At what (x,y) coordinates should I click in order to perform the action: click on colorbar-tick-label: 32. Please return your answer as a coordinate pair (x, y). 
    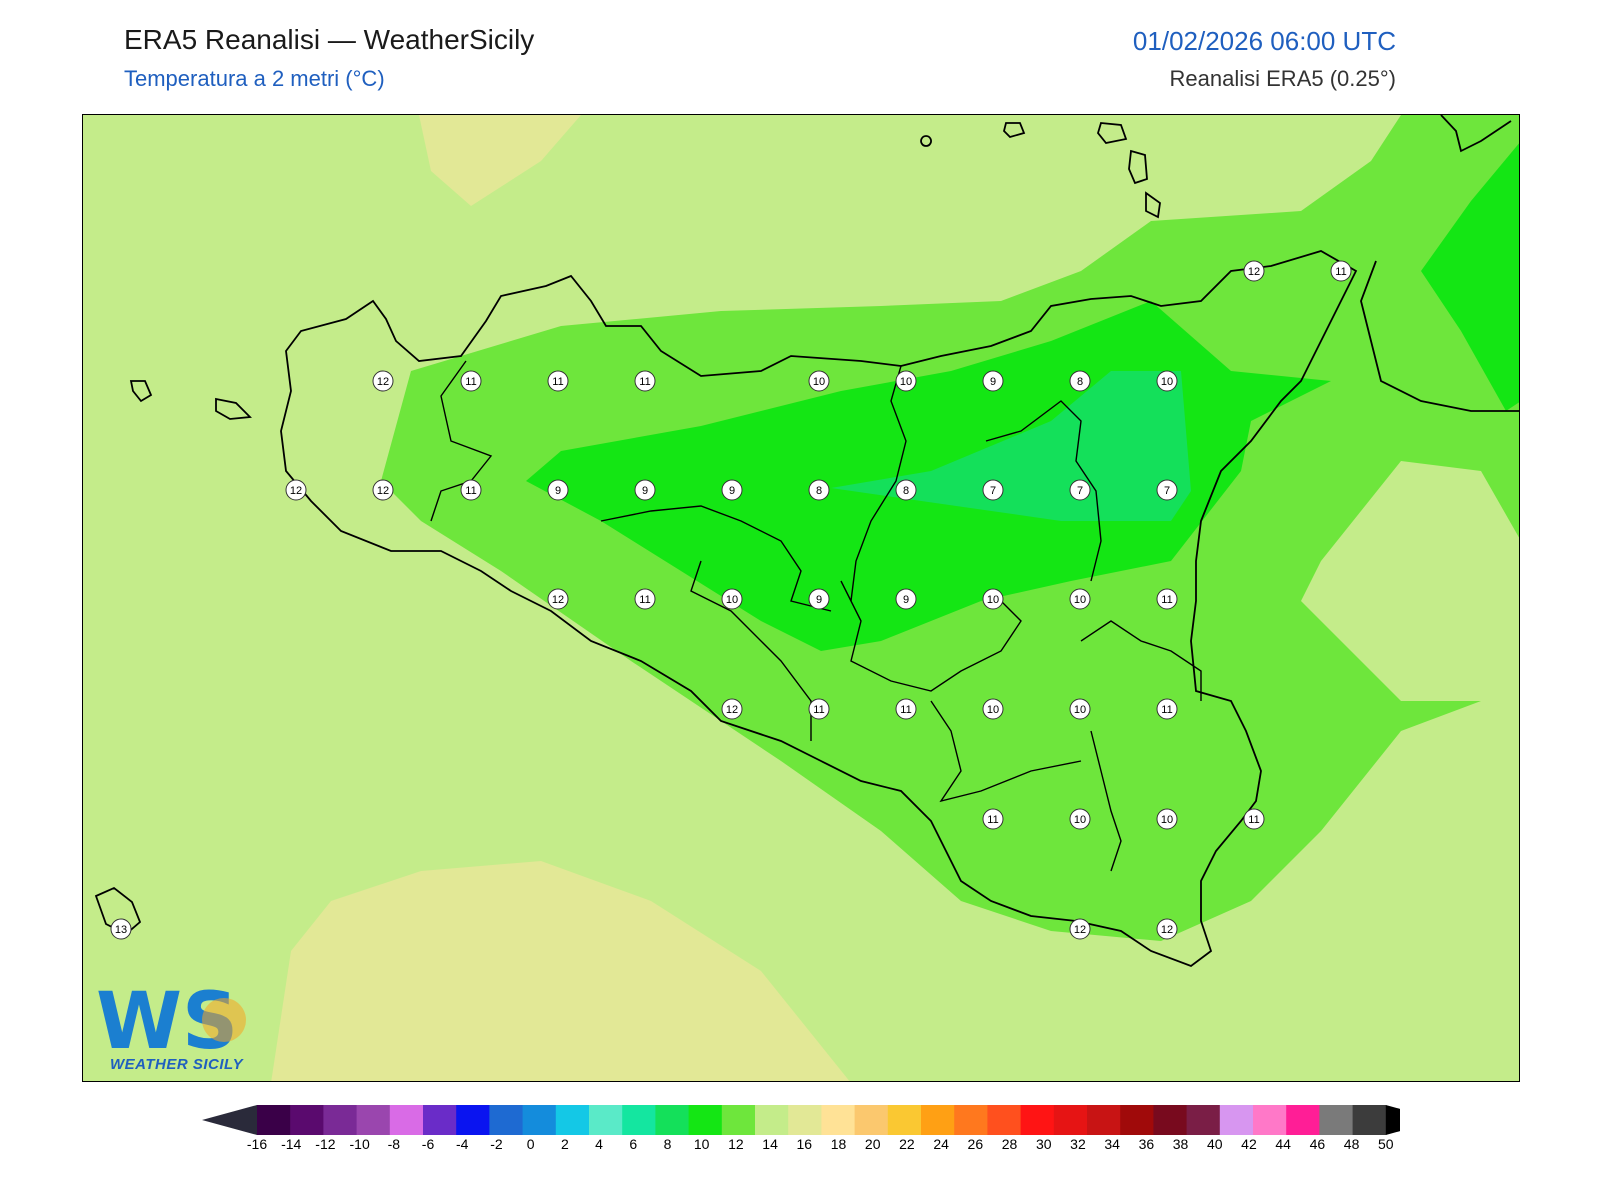
    Looking at the image, I should click on (1078, 1143).